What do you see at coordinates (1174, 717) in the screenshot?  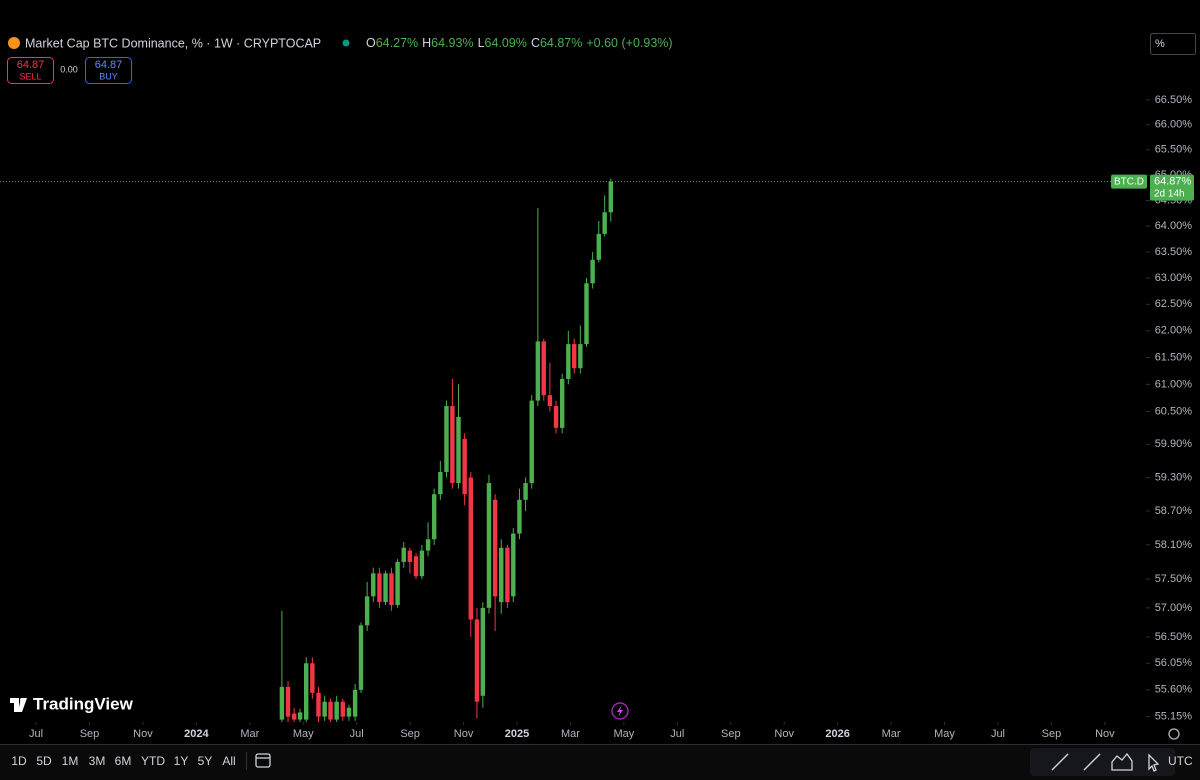 I see `y-tick-label: 55.15%` at bounding box center [1174, 717].